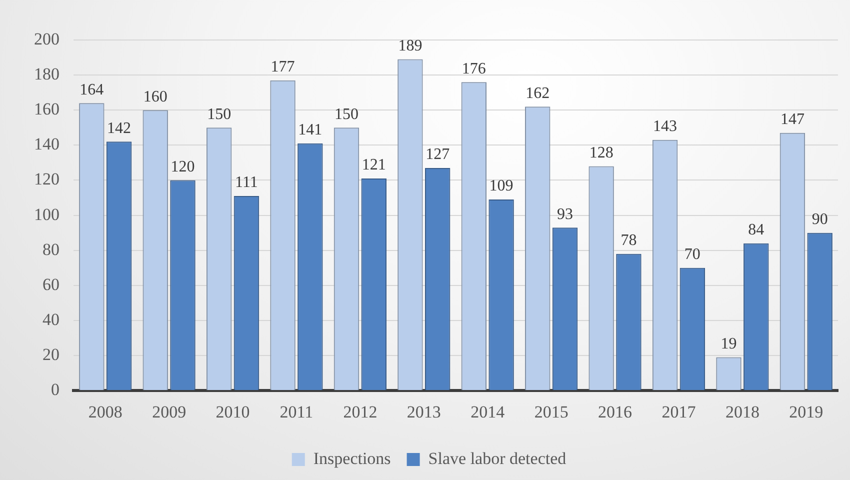 Image resolution: width=850 pixels, height=480 pixels. I want to click on x-tick-label: 2015, so click(551, 412).